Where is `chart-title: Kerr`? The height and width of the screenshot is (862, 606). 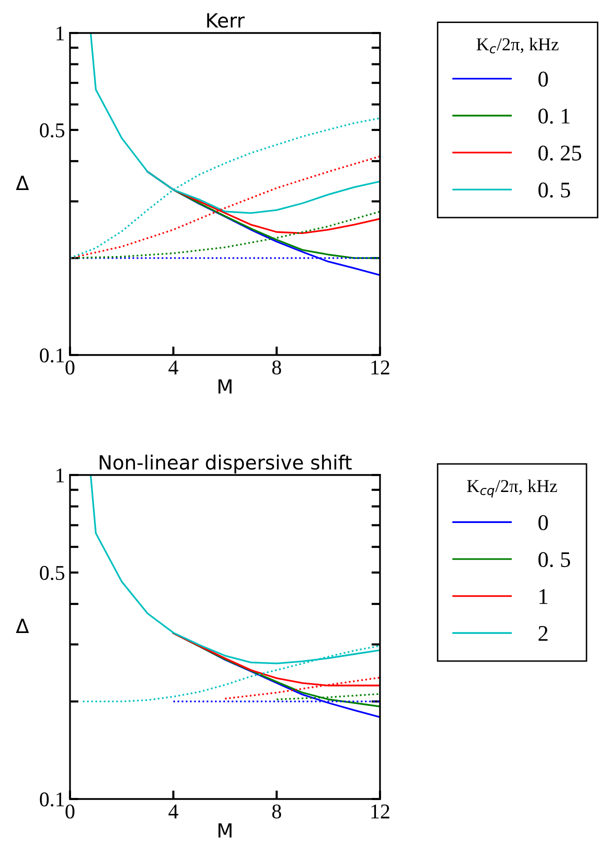 chart-title: Kerr is located at coordinates (226, 20).